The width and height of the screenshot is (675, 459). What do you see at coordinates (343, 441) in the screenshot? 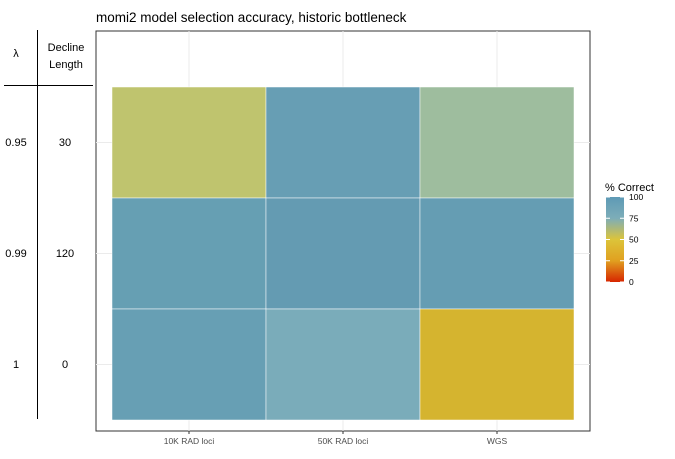
I see `x-tick-label: 50K RAD loci` at bounding box center [343, 441].